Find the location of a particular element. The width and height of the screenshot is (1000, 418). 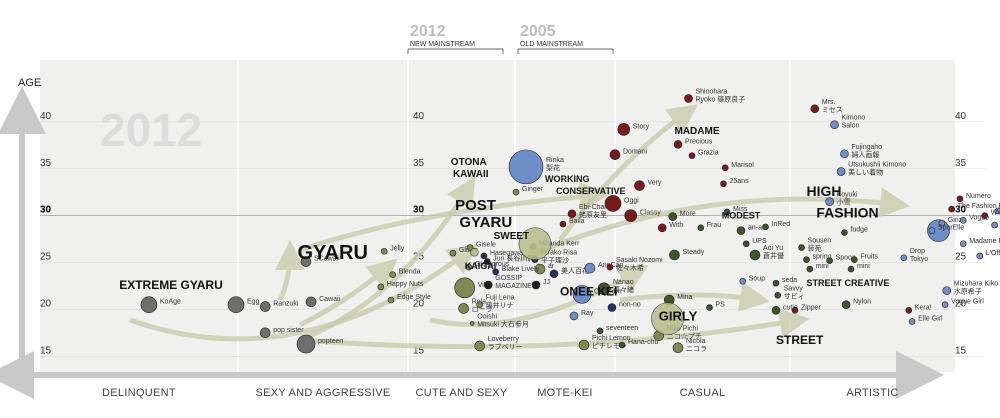

point-drop-tokyo is located at coordinates (904, 258).